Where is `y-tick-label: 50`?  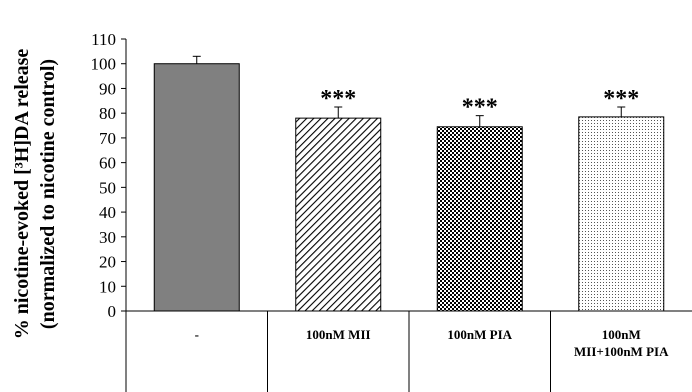 y-tick-label: 50 is located at coordinates (107, 187).